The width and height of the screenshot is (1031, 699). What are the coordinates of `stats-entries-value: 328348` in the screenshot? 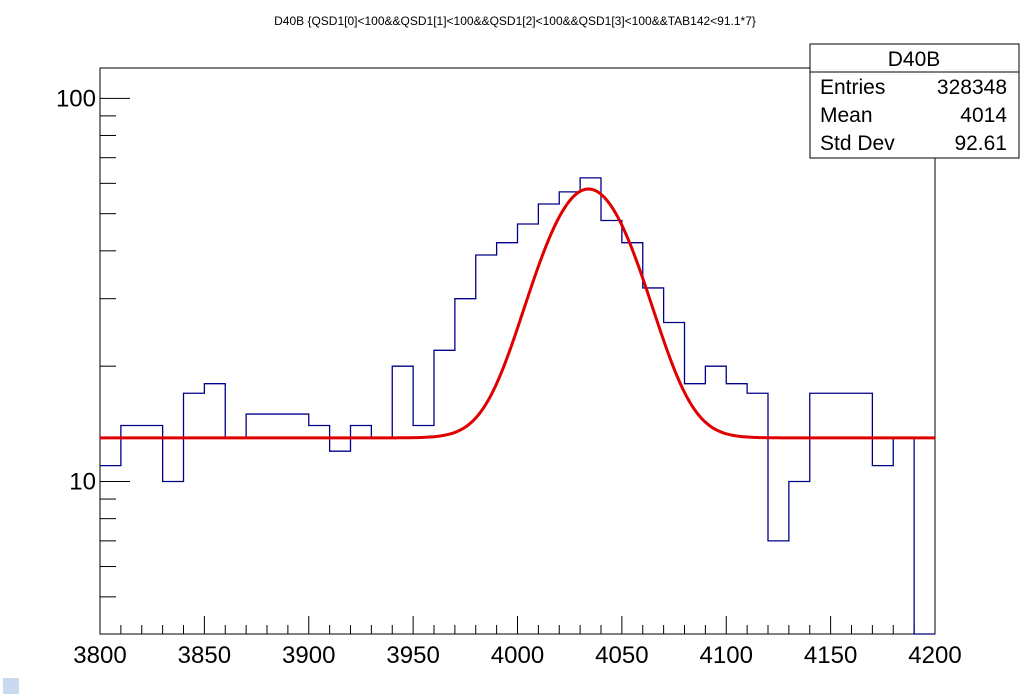 It's located at (972, 87).